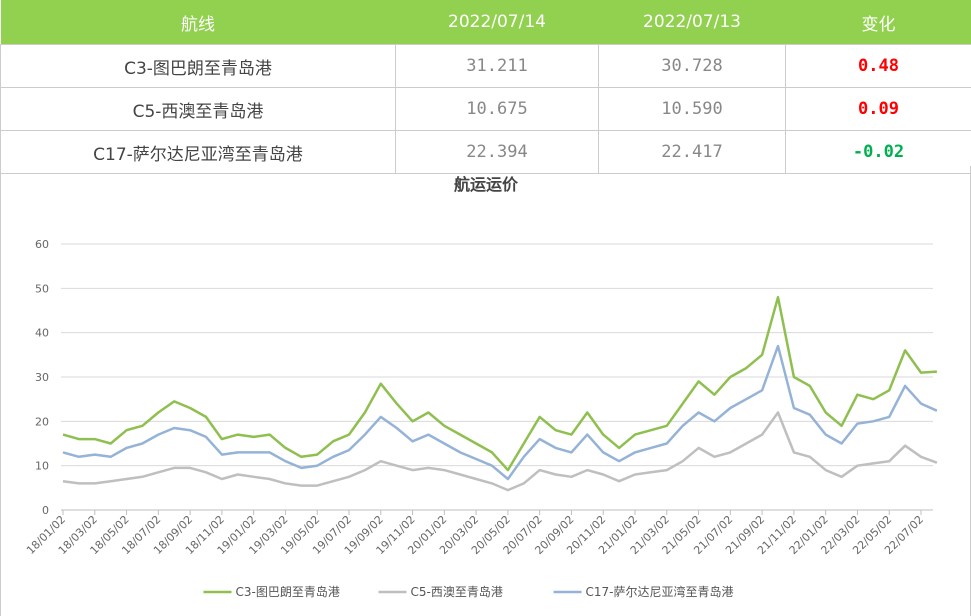 The image size is (971, 616). What do you see at coordinates (42, 377) in the screenshot?
I see `y-tick-label: 30` at bounding box center [42, 377].